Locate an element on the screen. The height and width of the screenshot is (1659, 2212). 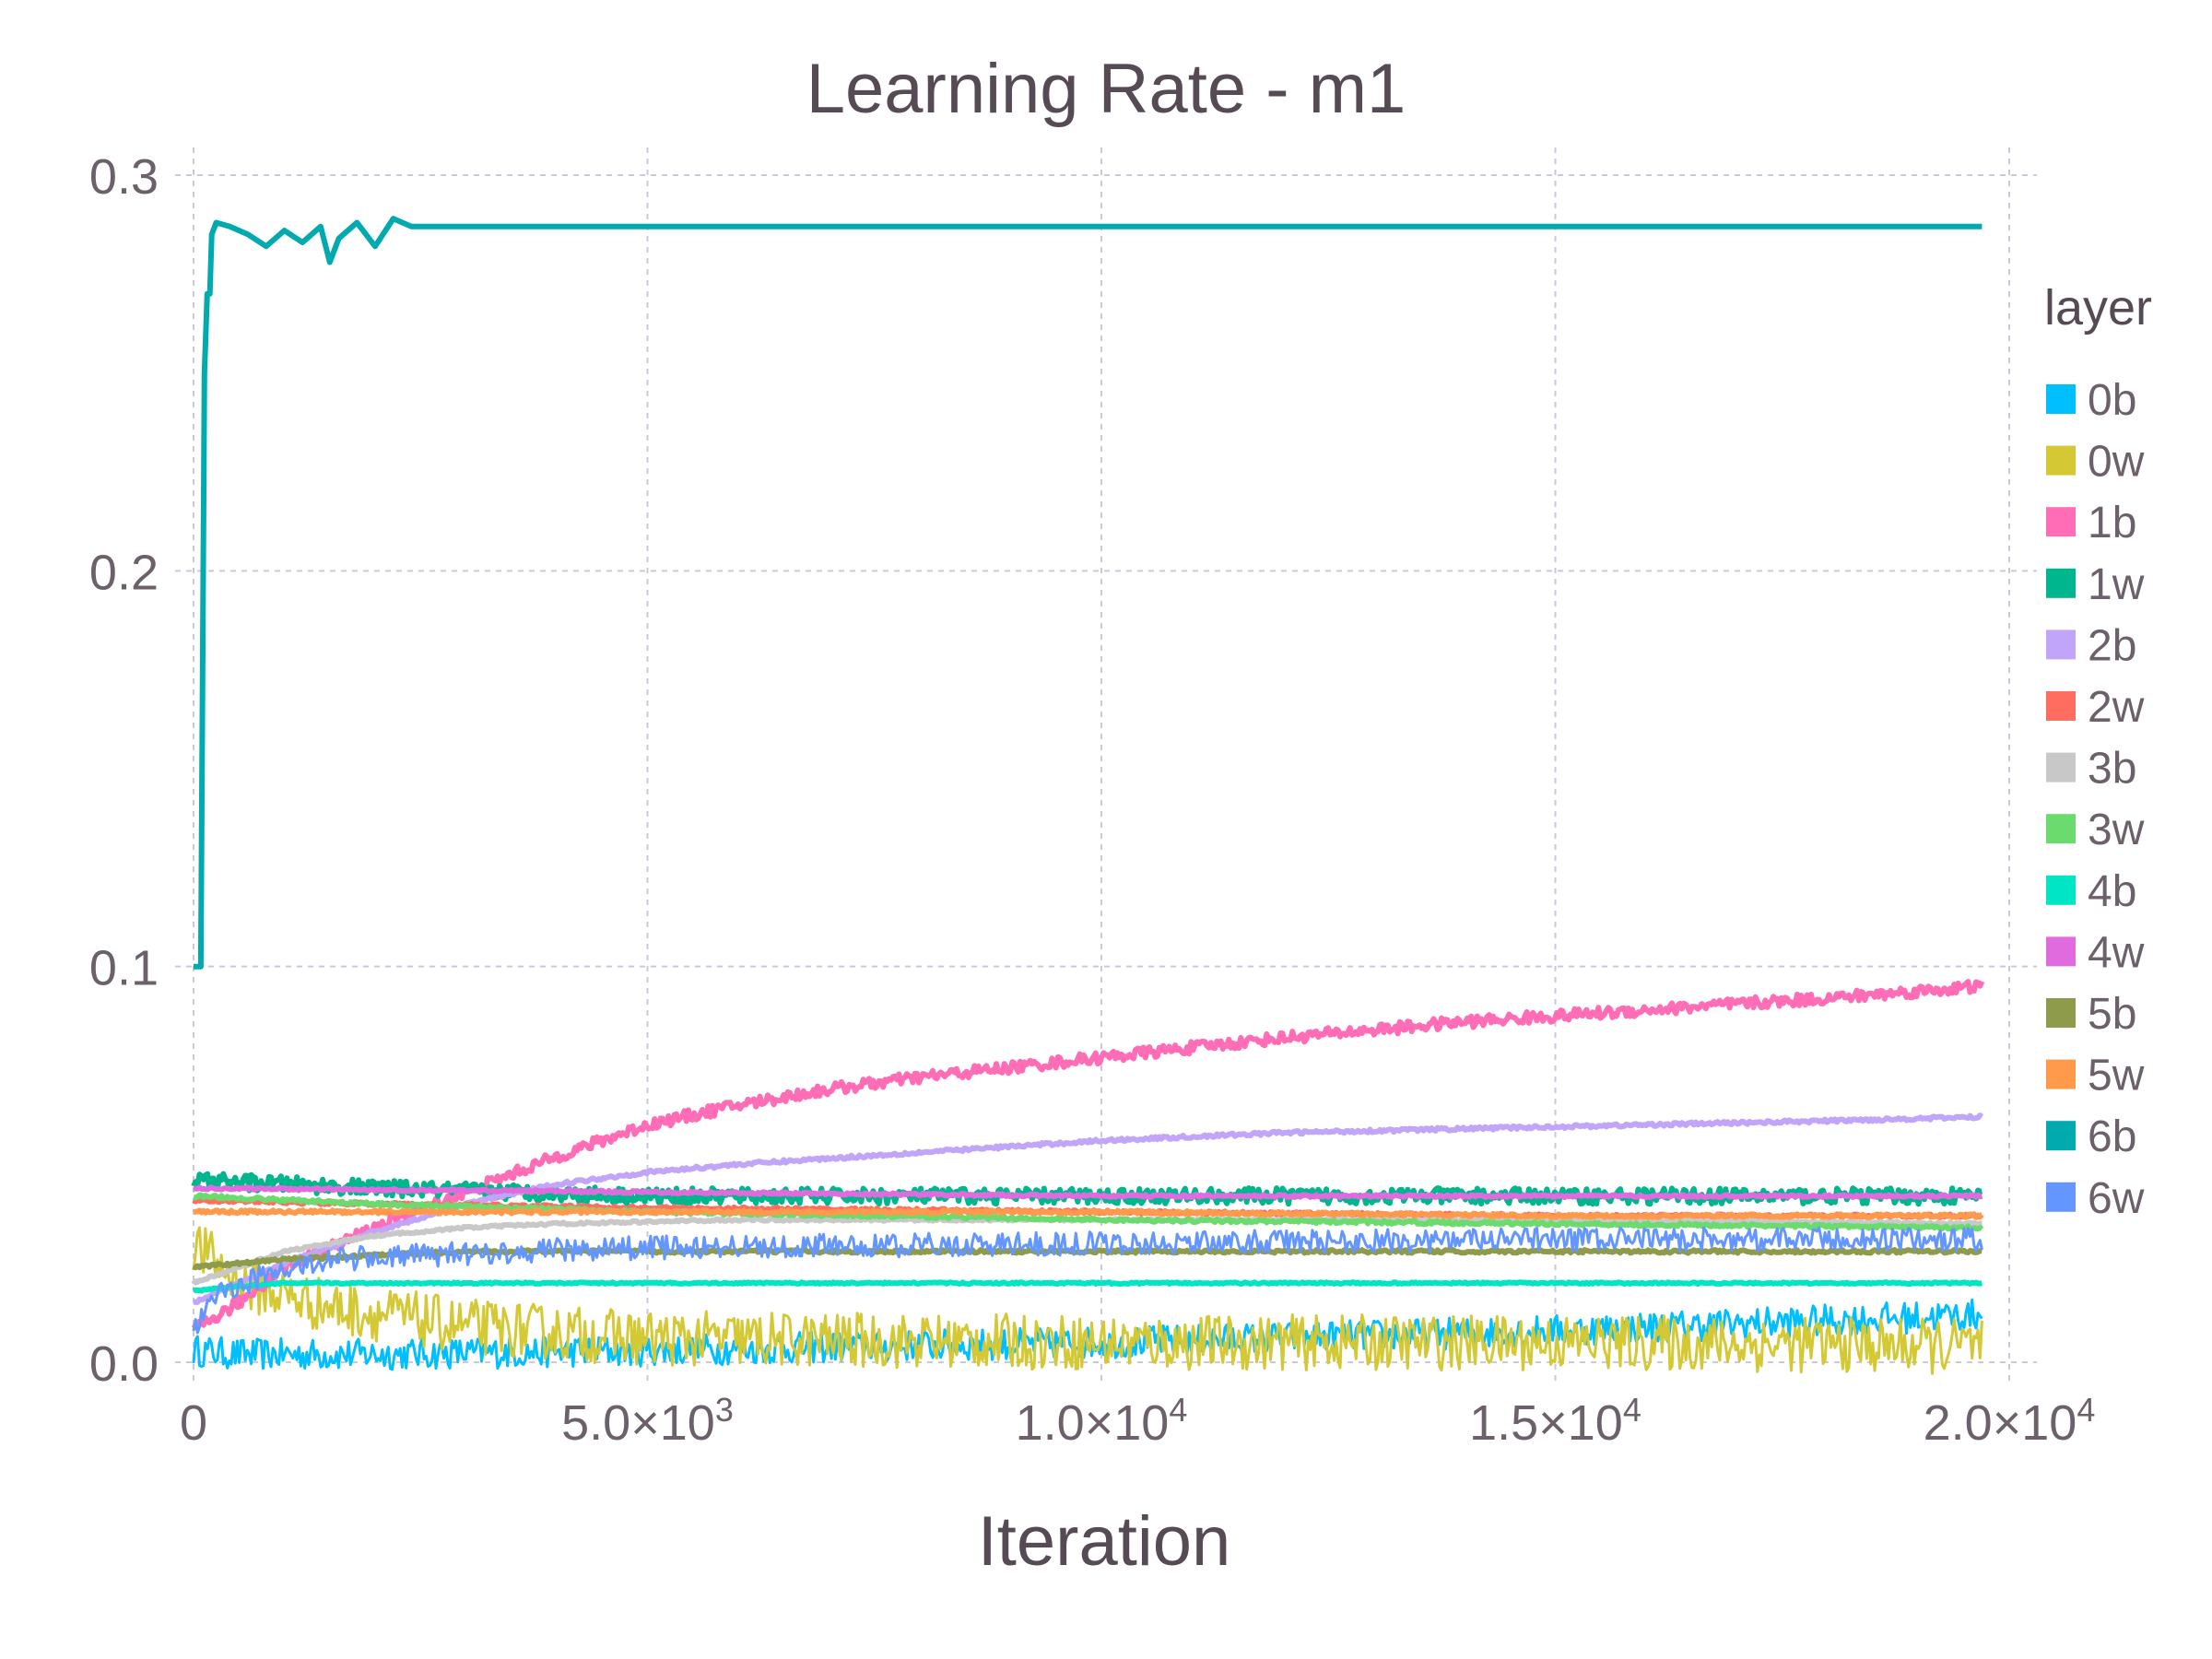
series-line-0b is located at coordinates (1087, 1334).